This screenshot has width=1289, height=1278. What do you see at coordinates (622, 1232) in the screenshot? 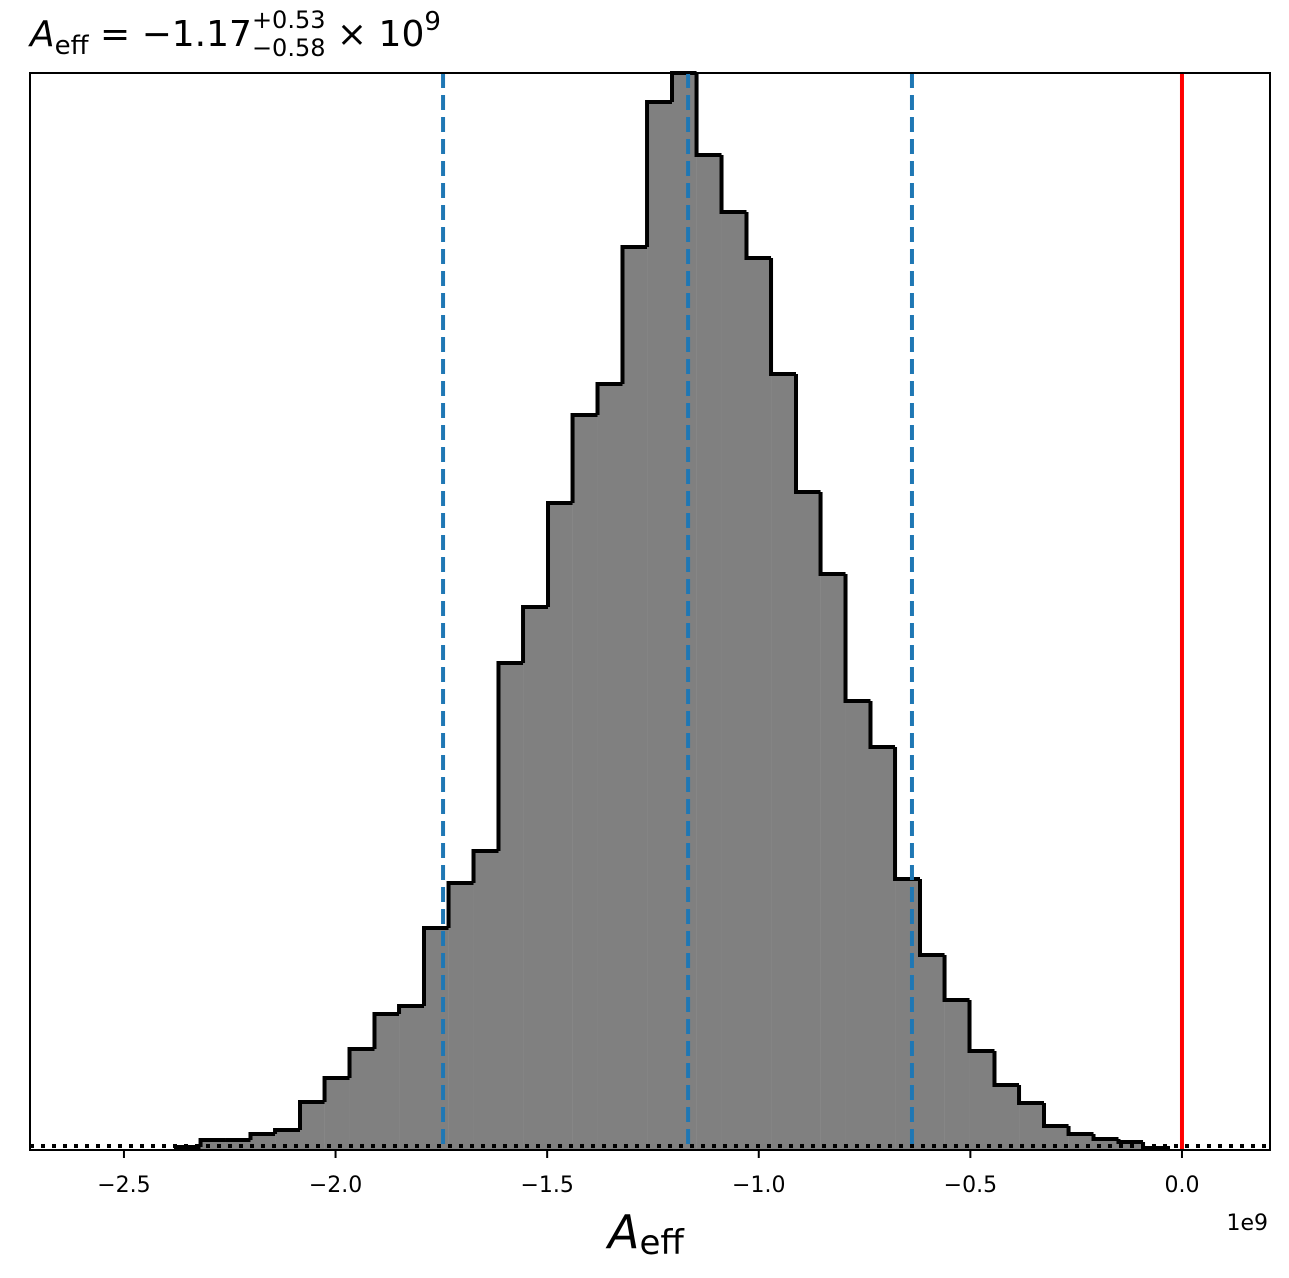
I see `xlabel-symbol: A` at bounding box center [622, 1232].